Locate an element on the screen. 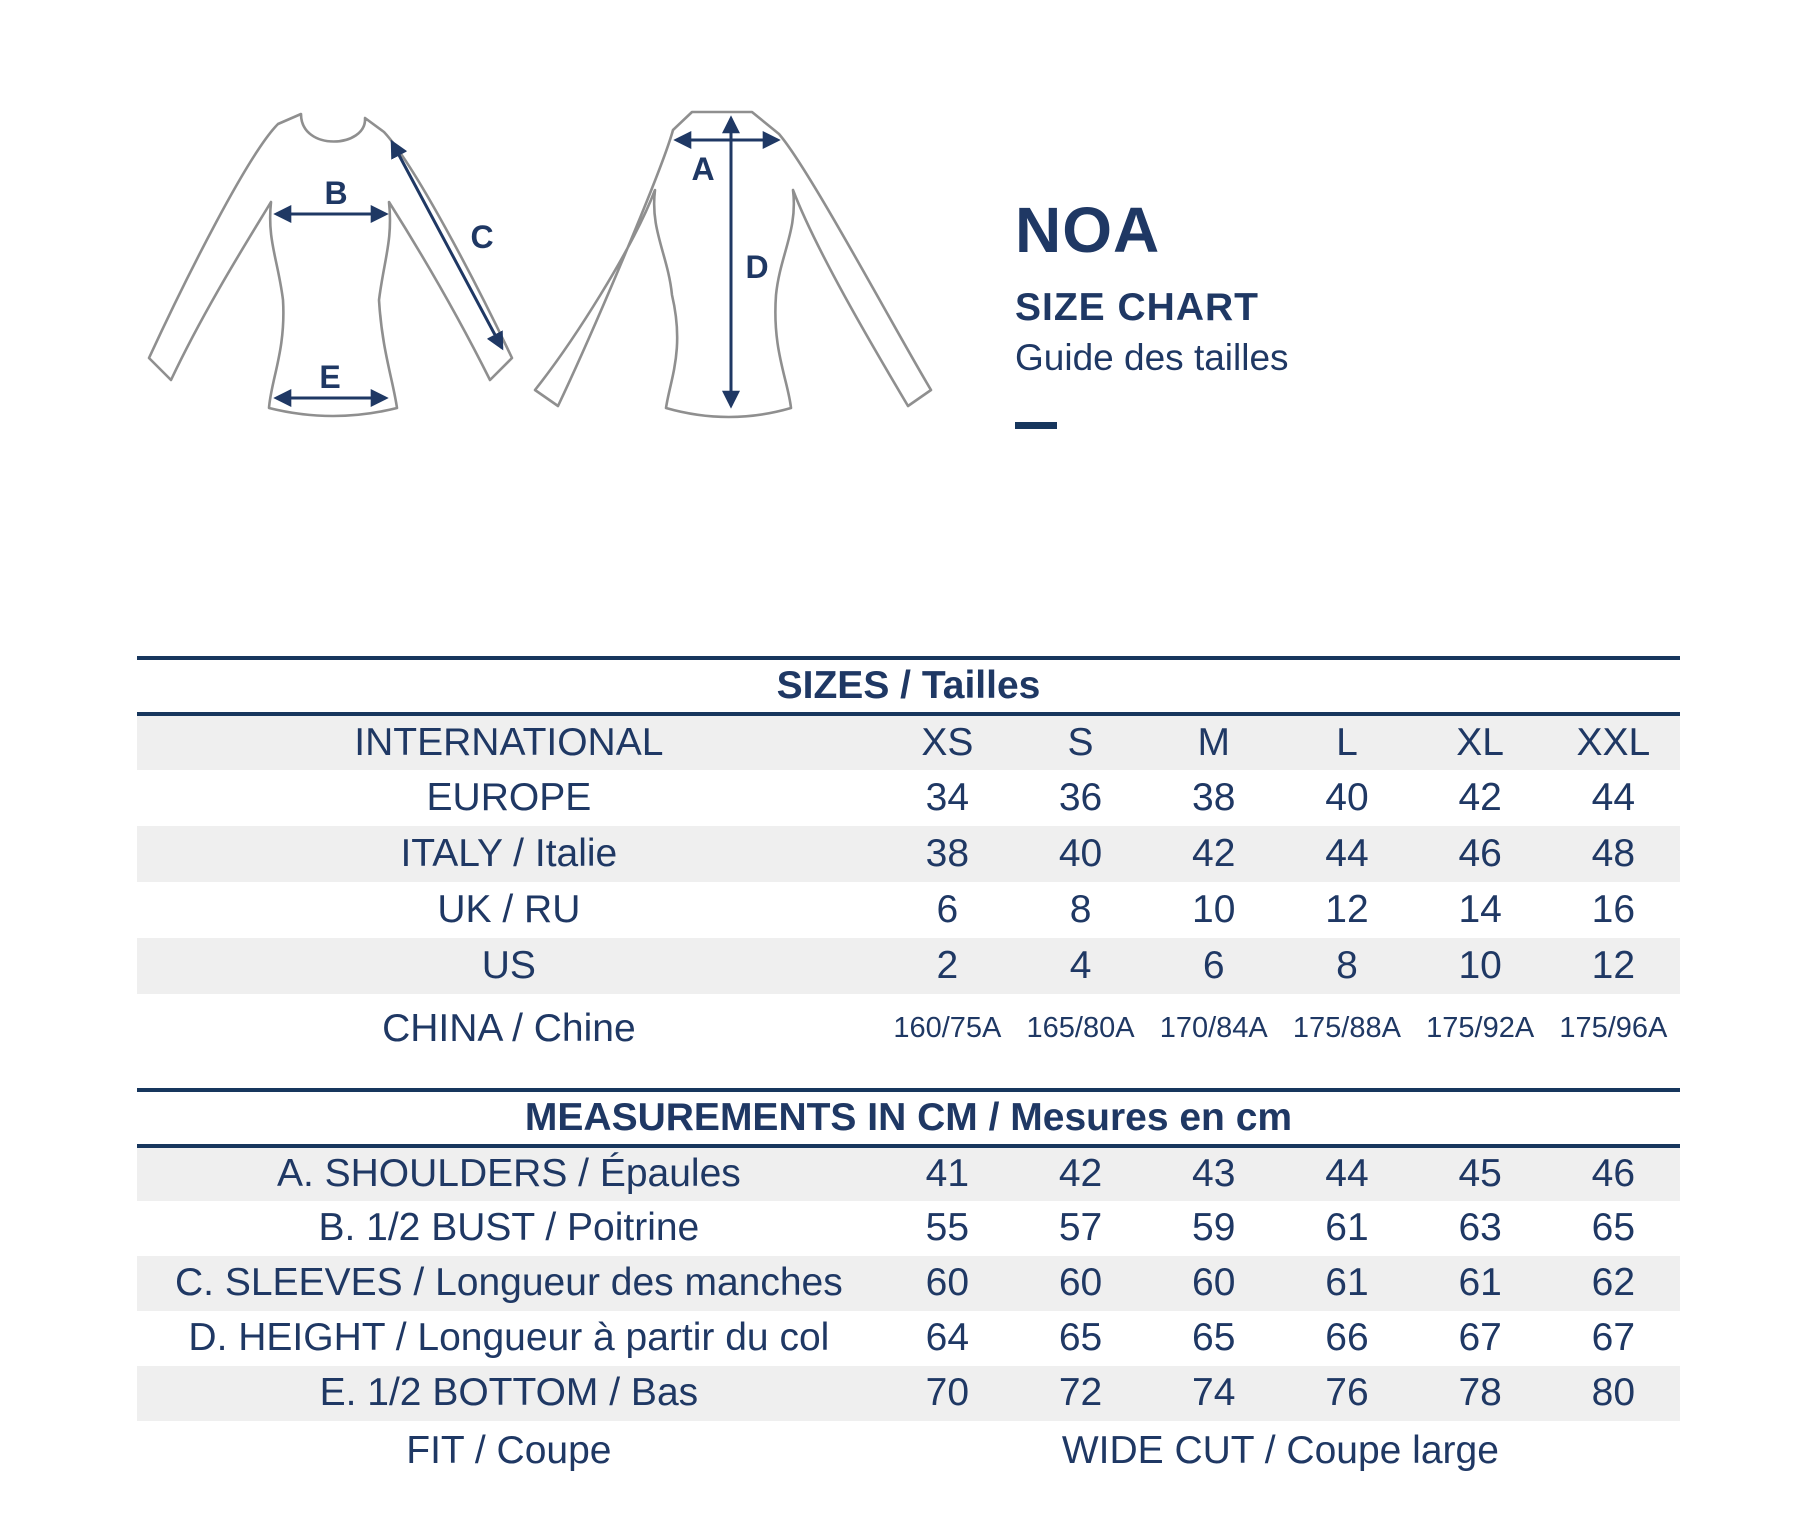 This screenshot has height=1533, width=1800. measure-value: 42 is located at coordinates (1080, 1174).